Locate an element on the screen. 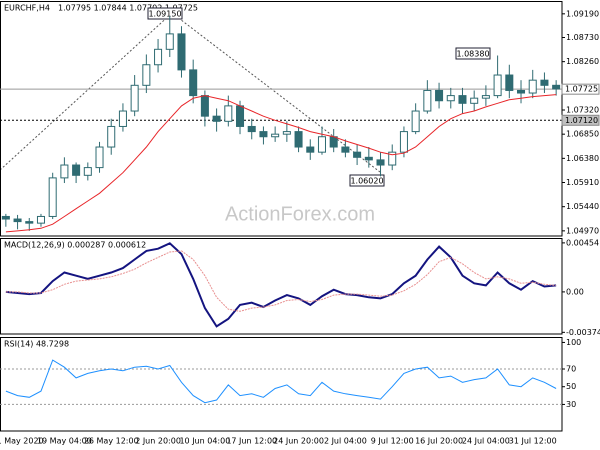 This screenshot has height=450, width=600. x-tick-label: 31 Jul 12:00 is located at coordinates (533, 441).